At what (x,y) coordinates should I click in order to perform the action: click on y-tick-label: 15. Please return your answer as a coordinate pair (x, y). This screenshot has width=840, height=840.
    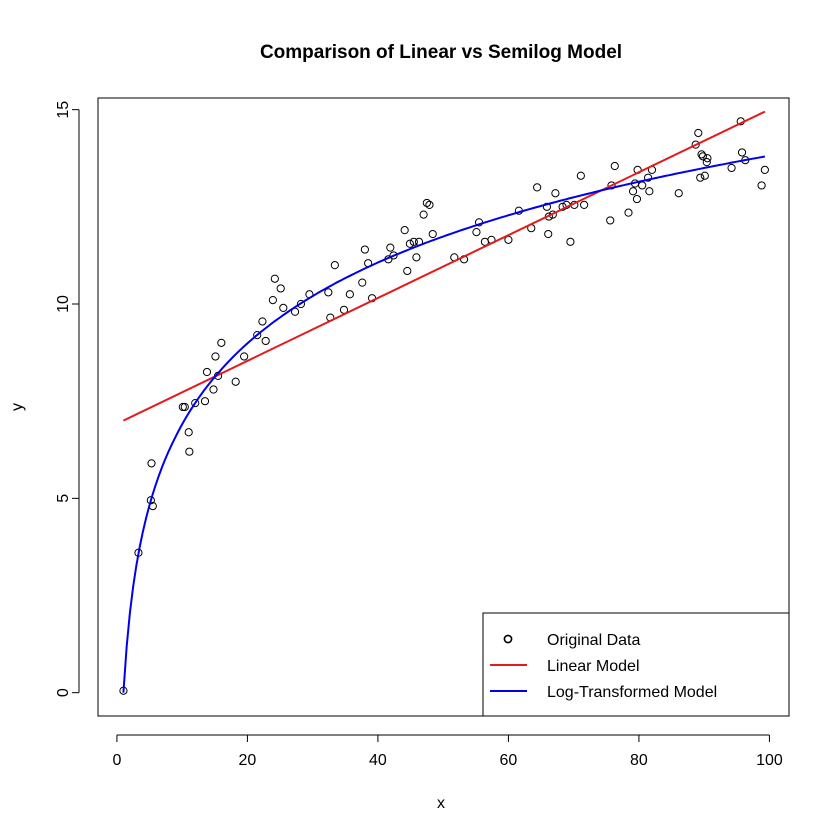
    Looking at the image, I should click on (63, 110).